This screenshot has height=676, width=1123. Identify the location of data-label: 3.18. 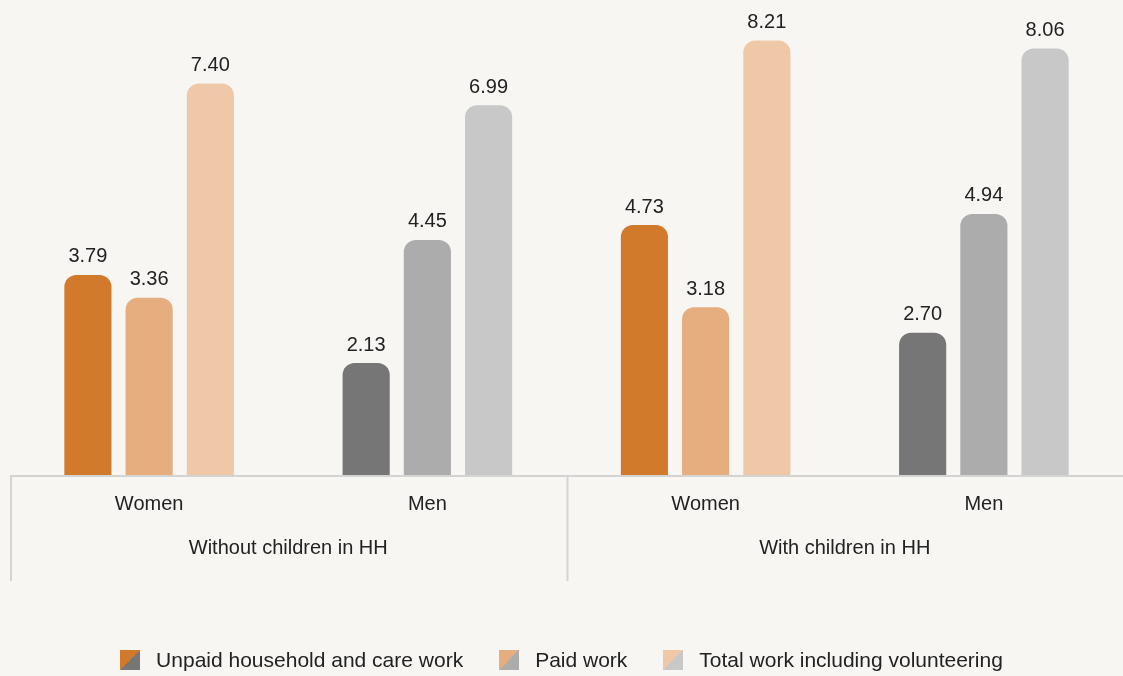
(706, 287).